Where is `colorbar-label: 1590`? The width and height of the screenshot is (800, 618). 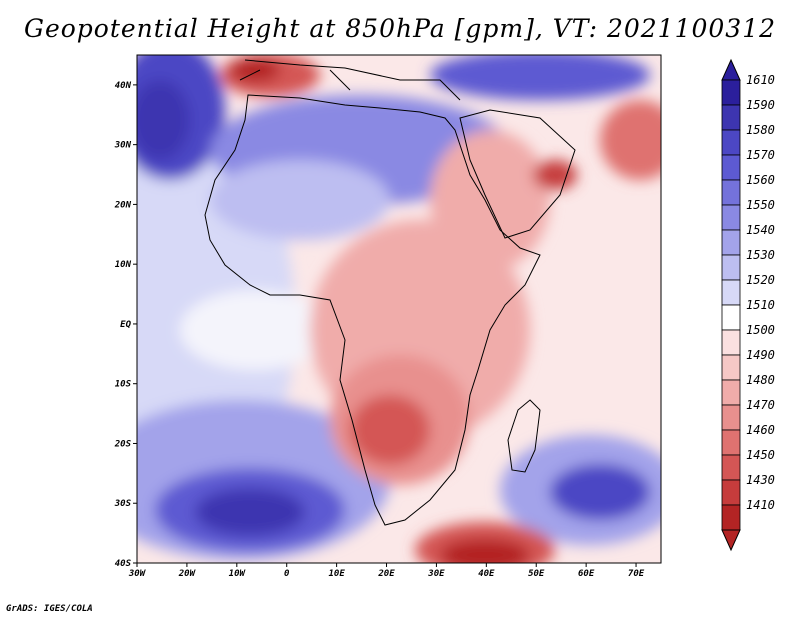 colorbar-label: 1590 is located at coordinates (760, 105).